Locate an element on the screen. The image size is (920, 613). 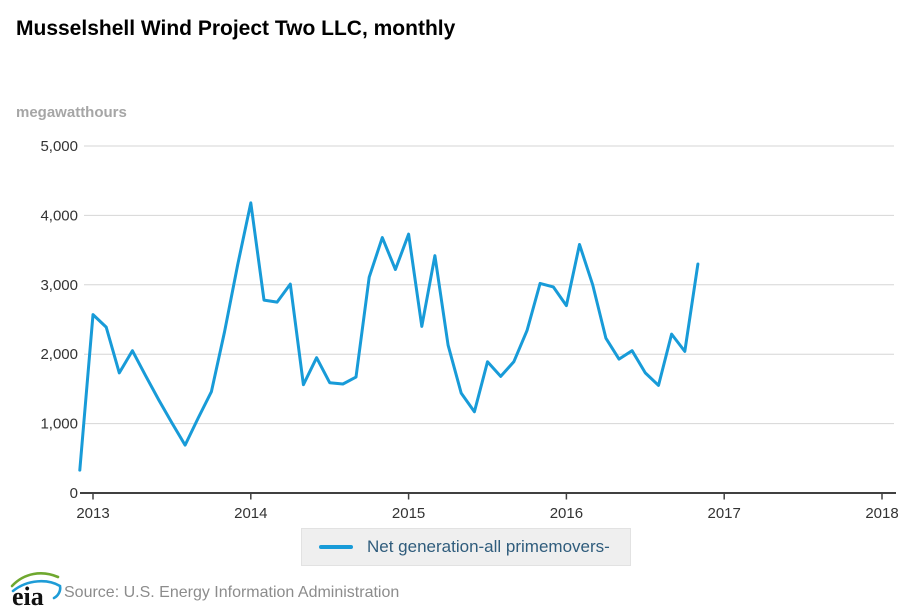
y-axis-tick-label: 0 is located at coordinates (74, 493).